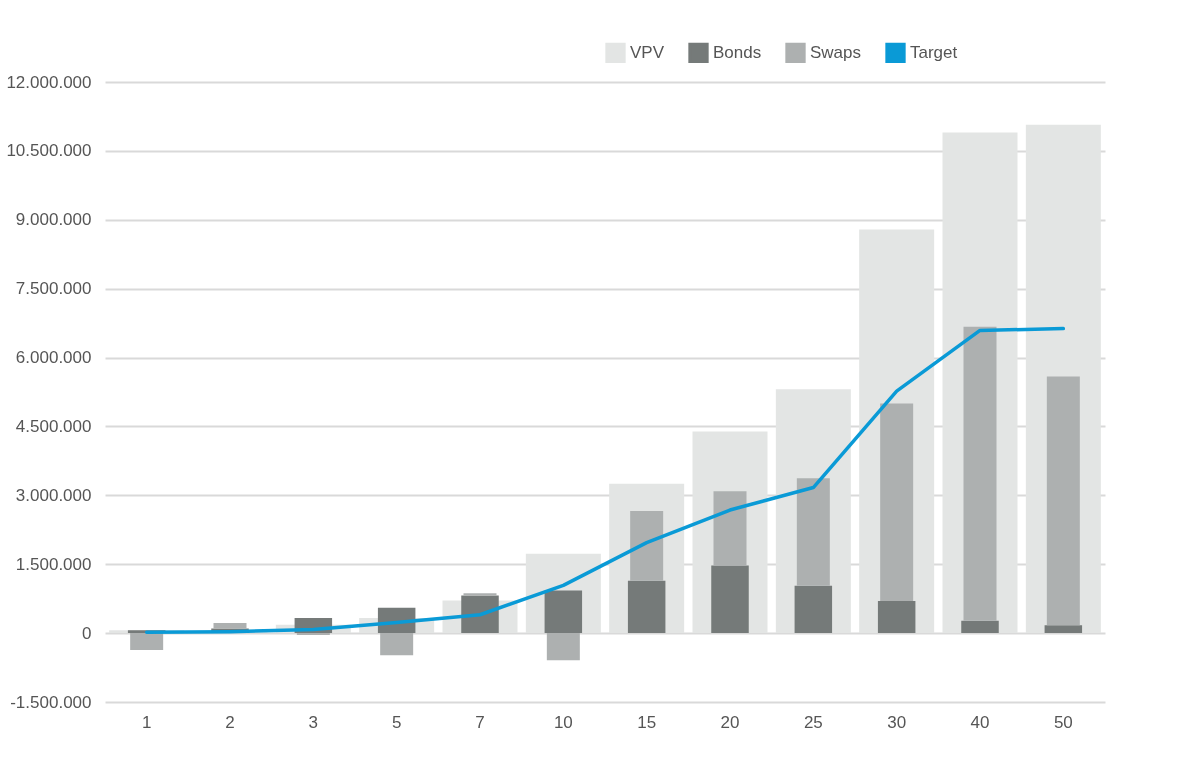  Describe the element at coordinates (813, 722) in the screenshot. I see `x-tick-label: 25` at that location.